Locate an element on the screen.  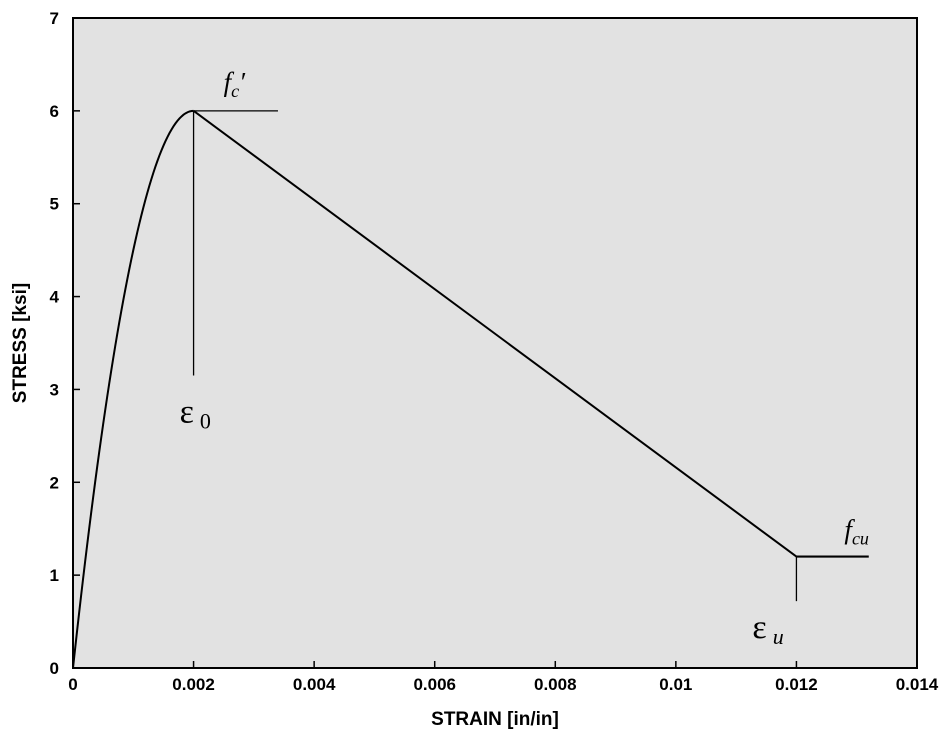
x-tick-label: 0.012 is located at coordinates (796, 684).